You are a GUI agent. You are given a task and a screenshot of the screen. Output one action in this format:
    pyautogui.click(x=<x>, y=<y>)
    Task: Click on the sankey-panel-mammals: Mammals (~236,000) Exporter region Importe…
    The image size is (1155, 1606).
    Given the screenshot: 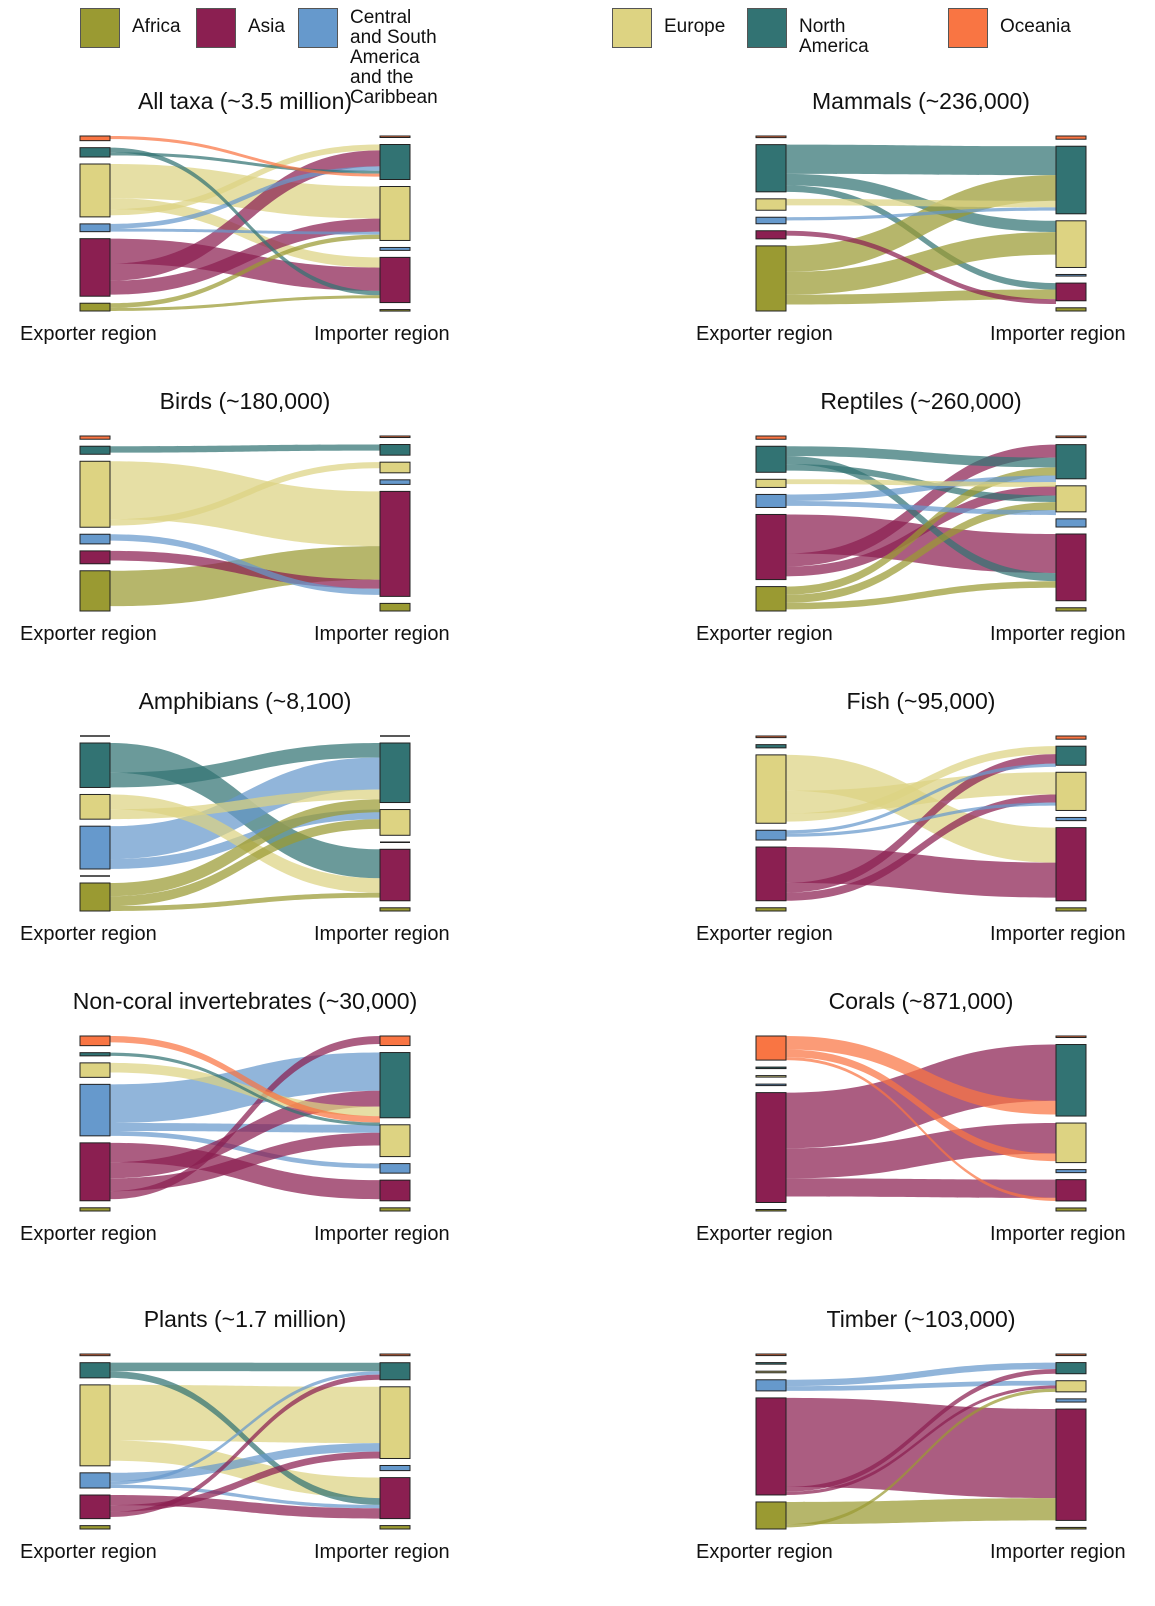 What is the action you would take?
    pyautogui.click(x=915, y=238)
    